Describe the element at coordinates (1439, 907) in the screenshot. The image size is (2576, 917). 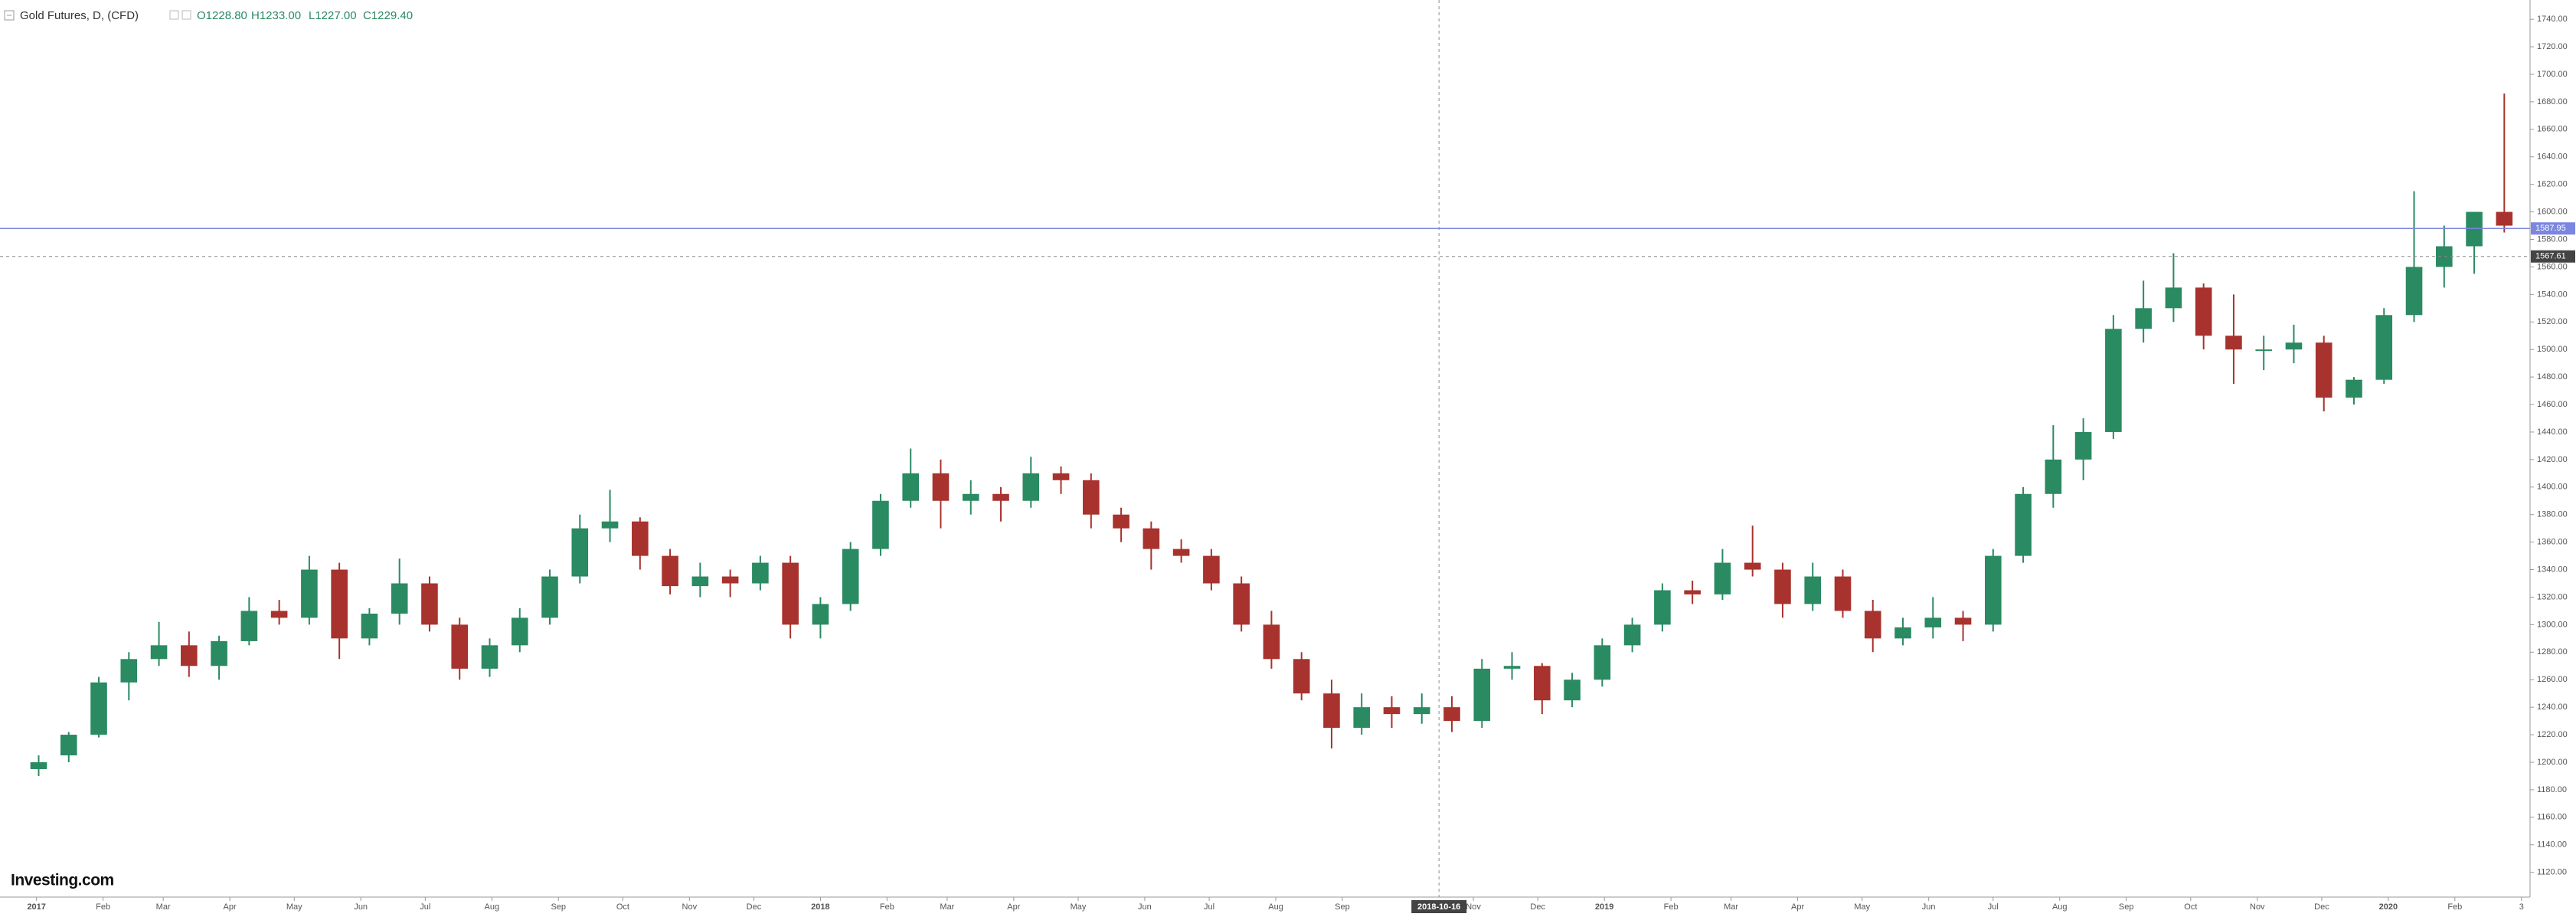
I see `crosshair-date-box` at that location.